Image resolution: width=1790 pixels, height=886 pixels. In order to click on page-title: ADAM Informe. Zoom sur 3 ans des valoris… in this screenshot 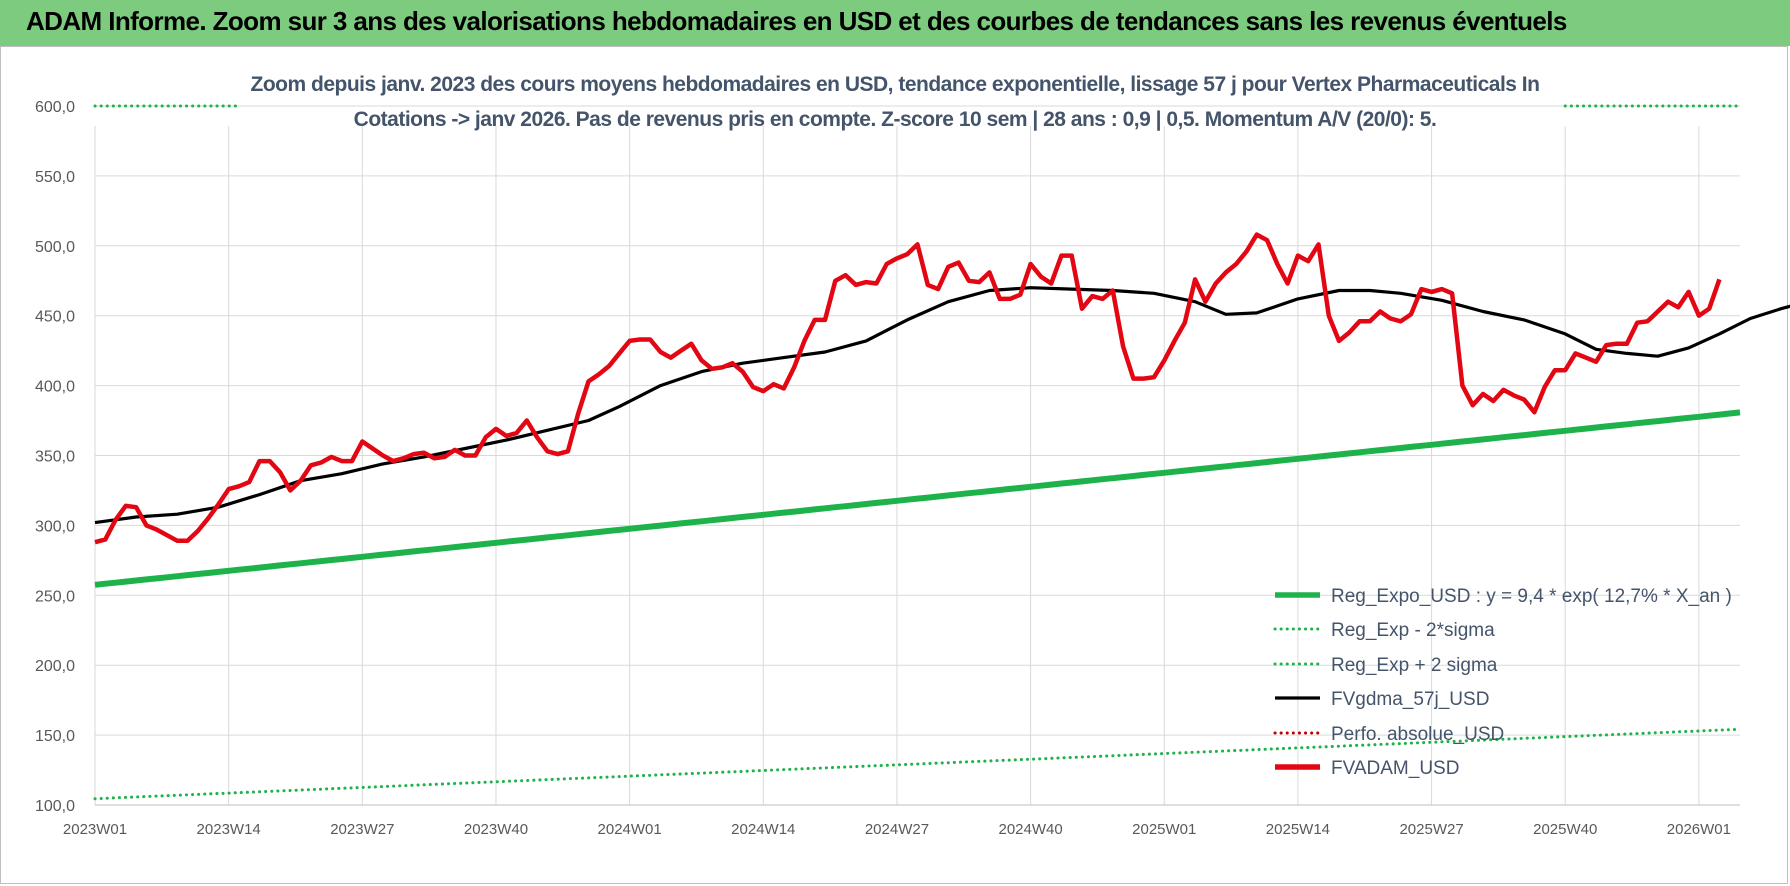, I will do `click(796, 21)`.